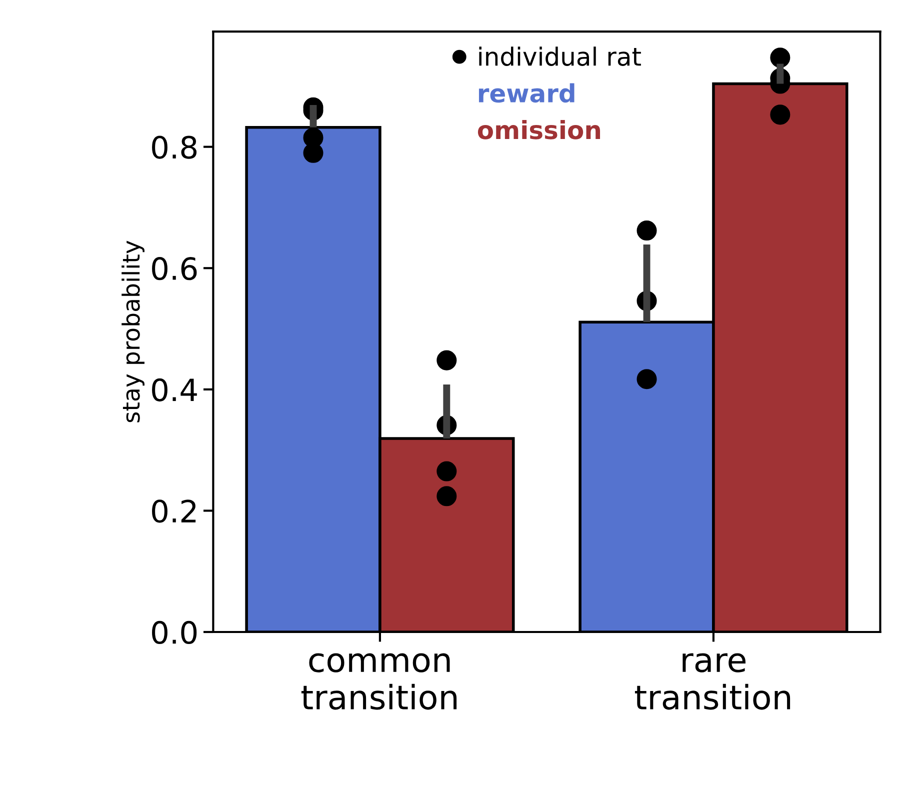 The image size is (915, 790). Describe the element at coordinates (174, 147) in the screenshot. I see `y-tick-label: 0.8` at that location.